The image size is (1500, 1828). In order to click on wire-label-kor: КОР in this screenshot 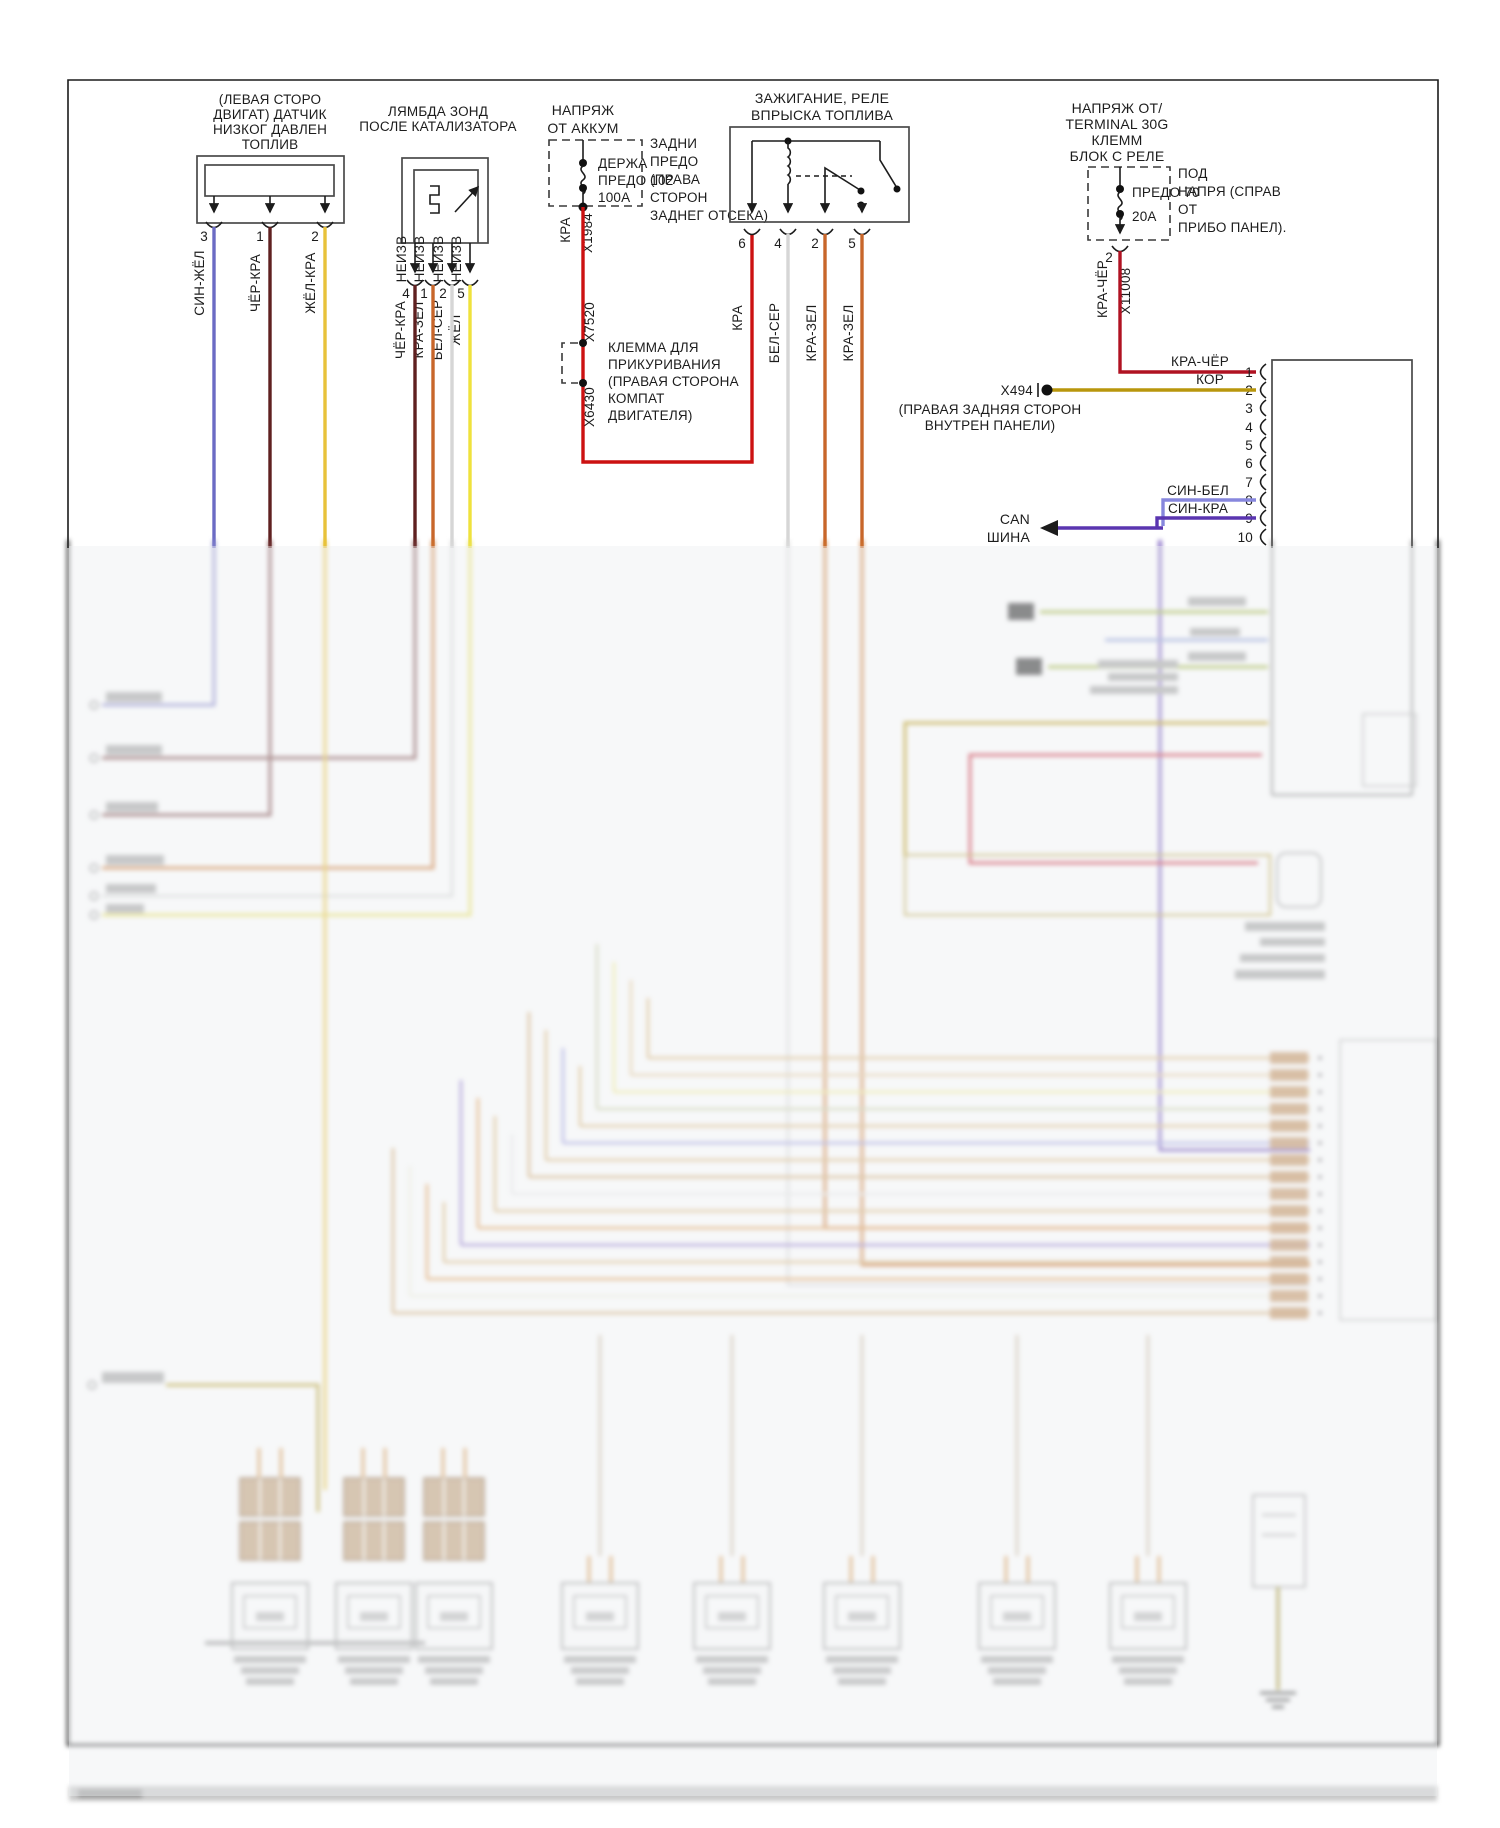, I will do `click(1210, 379)`.